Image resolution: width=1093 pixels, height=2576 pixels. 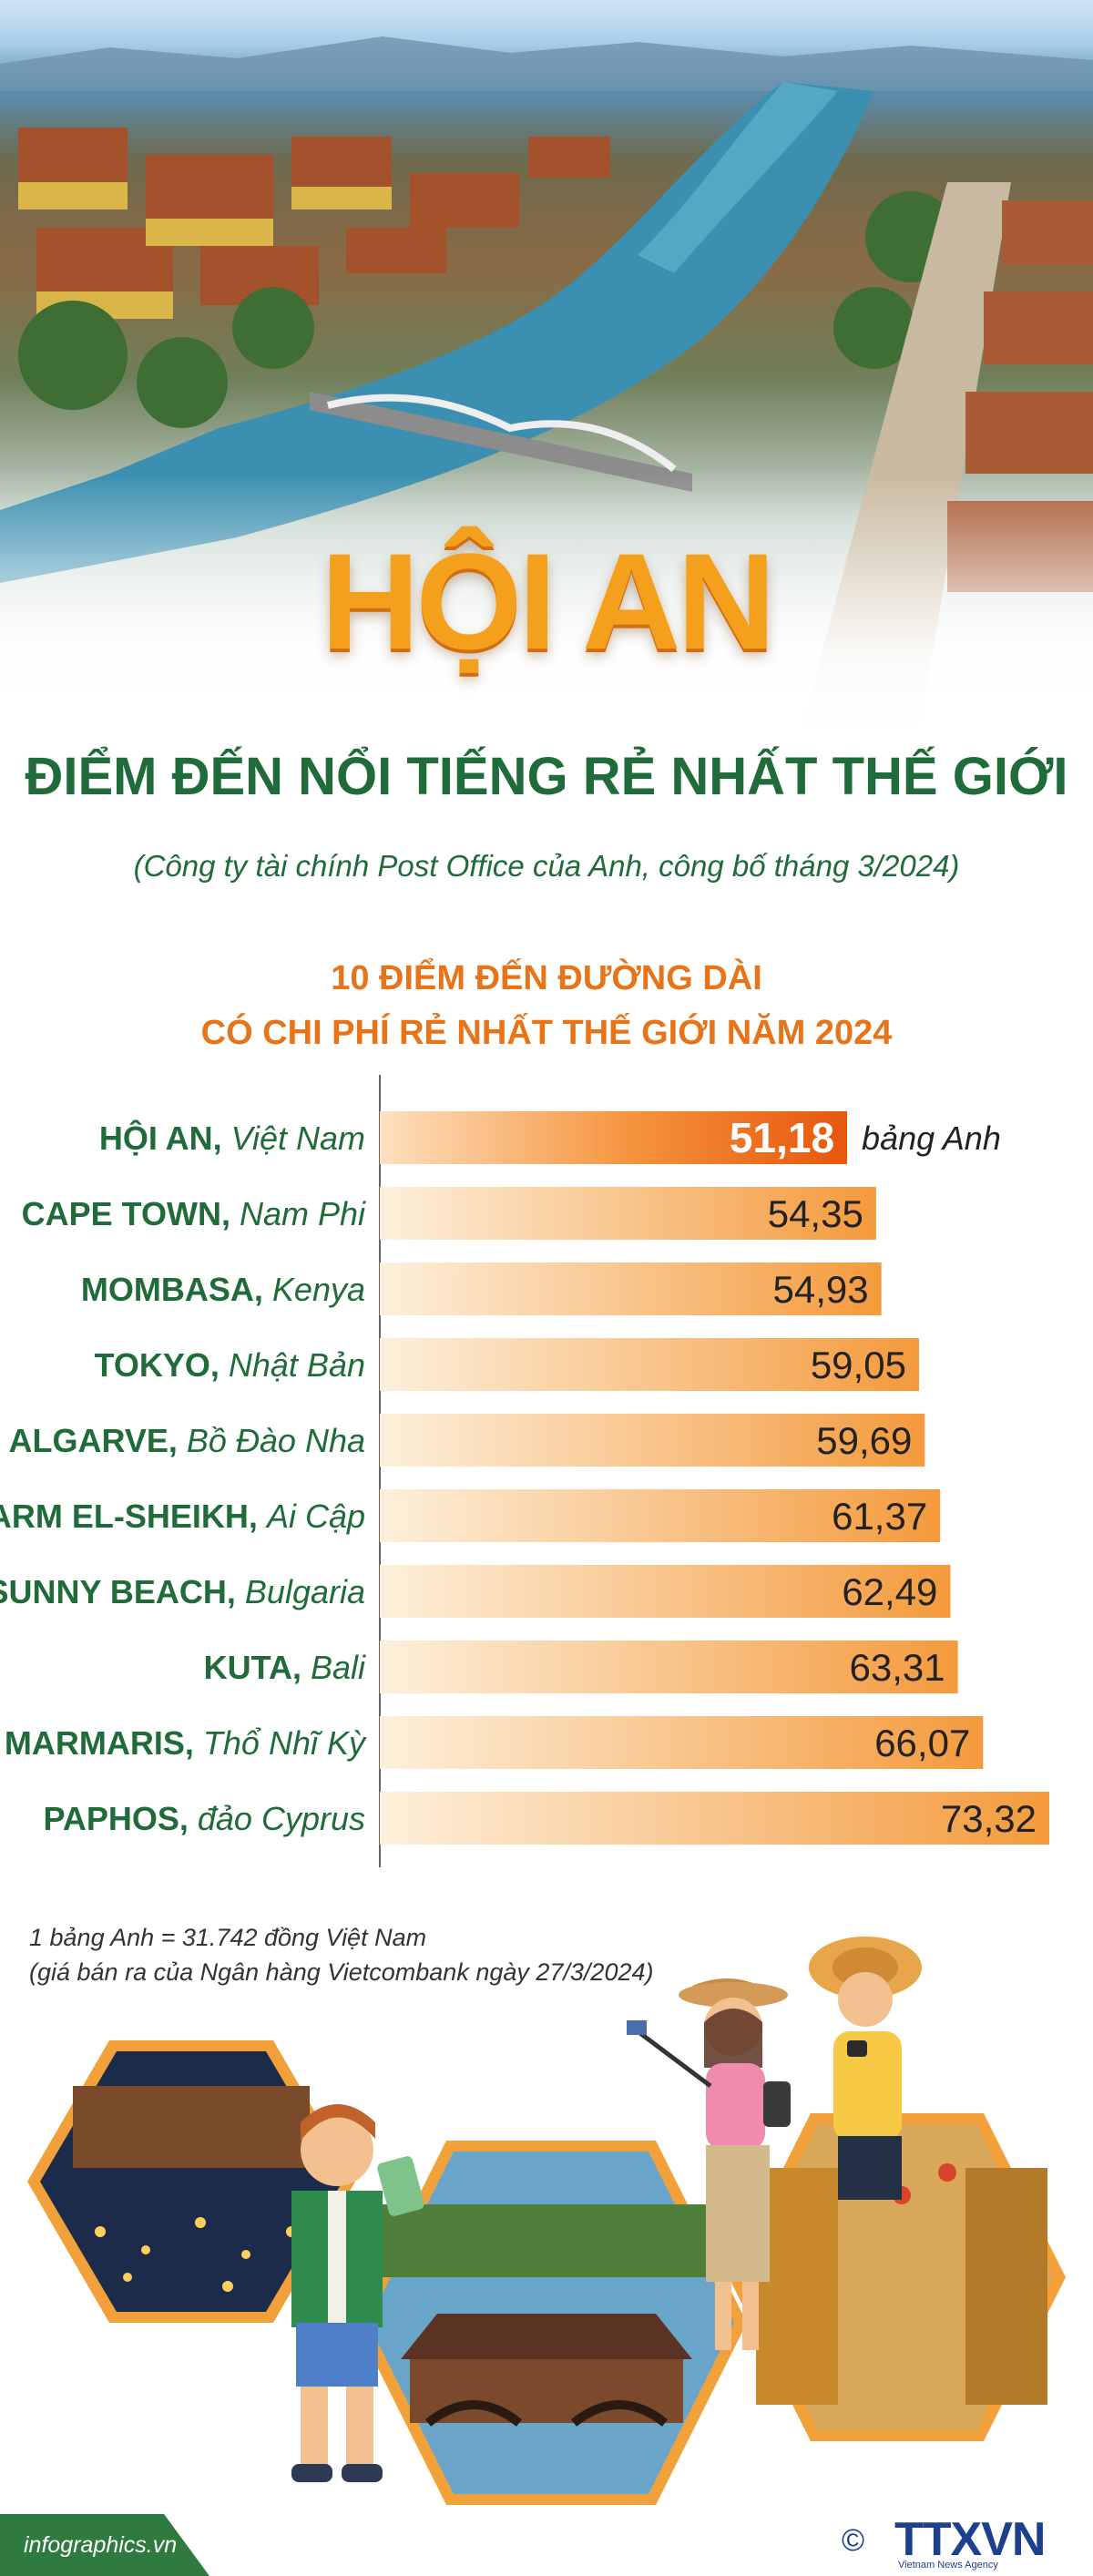 What do you see at coordinates (890, 1591) in the screenshot?
I see `value-label-7: 62,49` at bounding box center [890, 1591].